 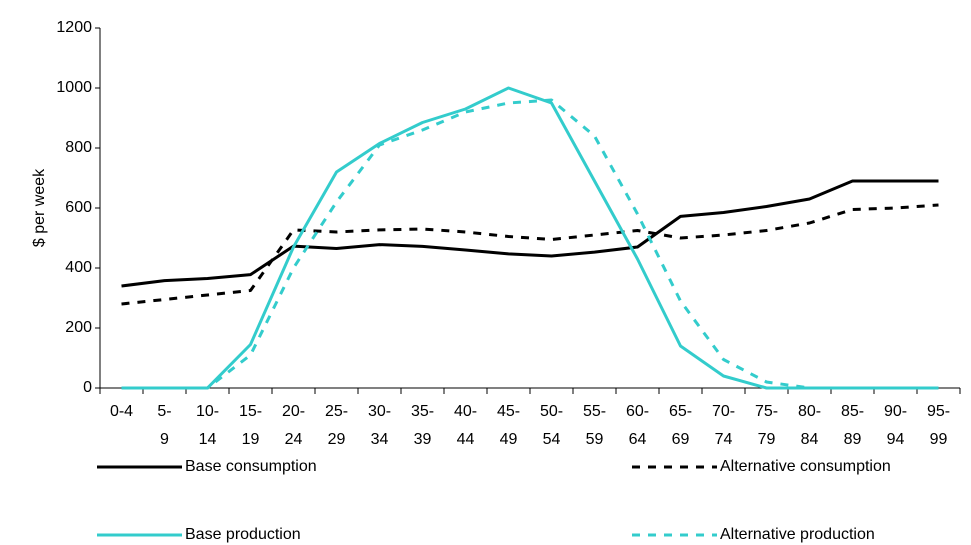 What do you see at coordinates (465, 425) in the screenshot?
I see `x-tick-label: 40-44` at bounding box center [465, 425].